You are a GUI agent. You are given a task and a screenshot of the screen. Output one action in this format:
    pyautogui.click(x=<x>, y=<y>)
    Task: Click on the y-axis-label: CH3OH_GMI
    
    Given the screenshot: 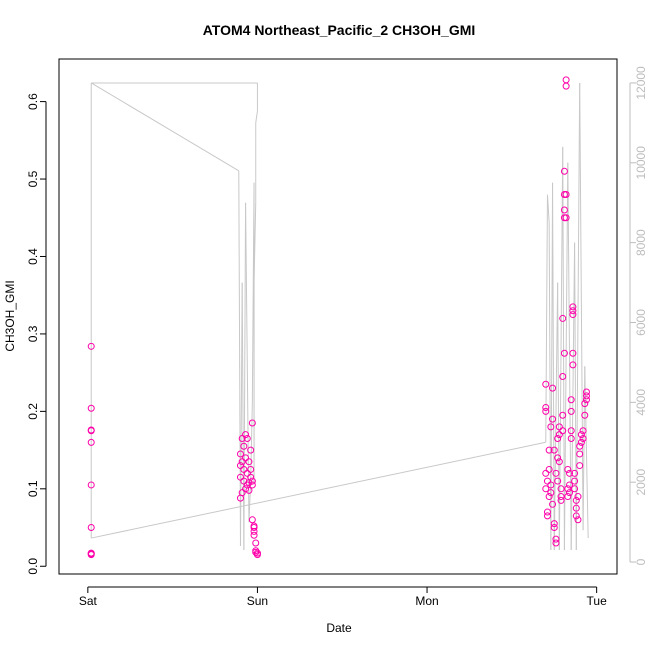 What is the action you would take?
    pyautogui.click(x=10, y=315)
    